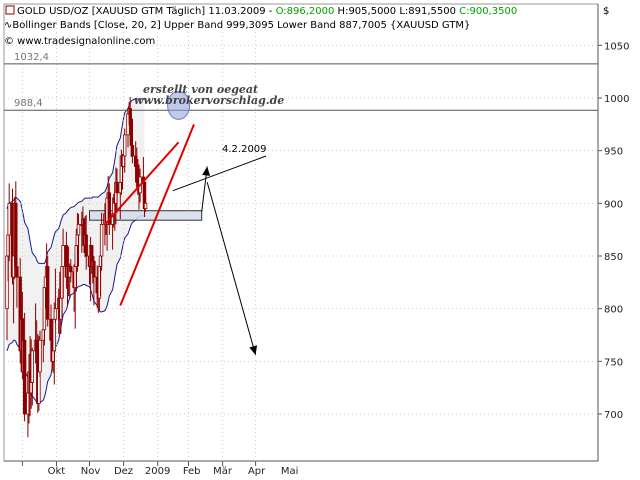 The height and width of the screenshot is (480, 640). I want to click on trend-line-red-lower, so click(157, 214).